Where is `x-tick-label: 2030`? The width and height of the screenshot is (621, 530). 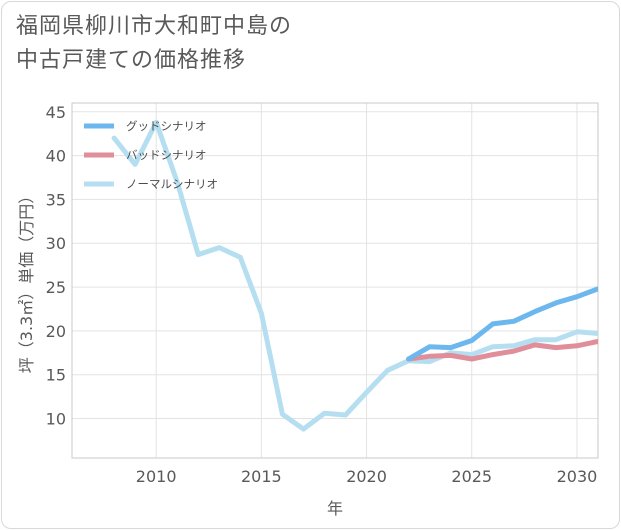 x-tick-label: 2030 is located at coordinates (577, 476).